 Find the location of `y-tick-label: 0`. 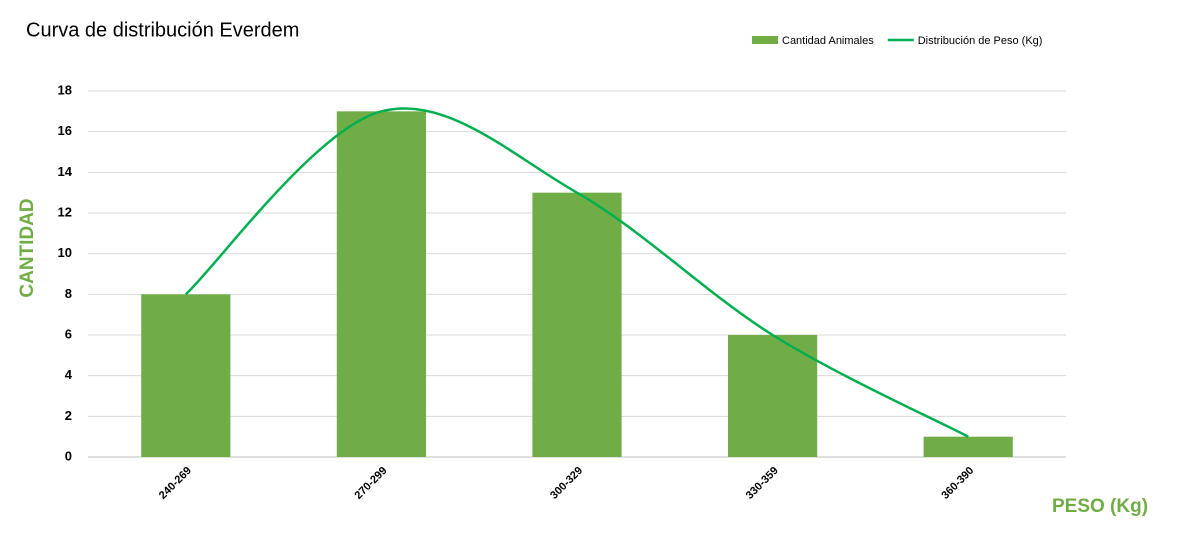

y-tick-label: 0 is located at coordinates (68, 455).